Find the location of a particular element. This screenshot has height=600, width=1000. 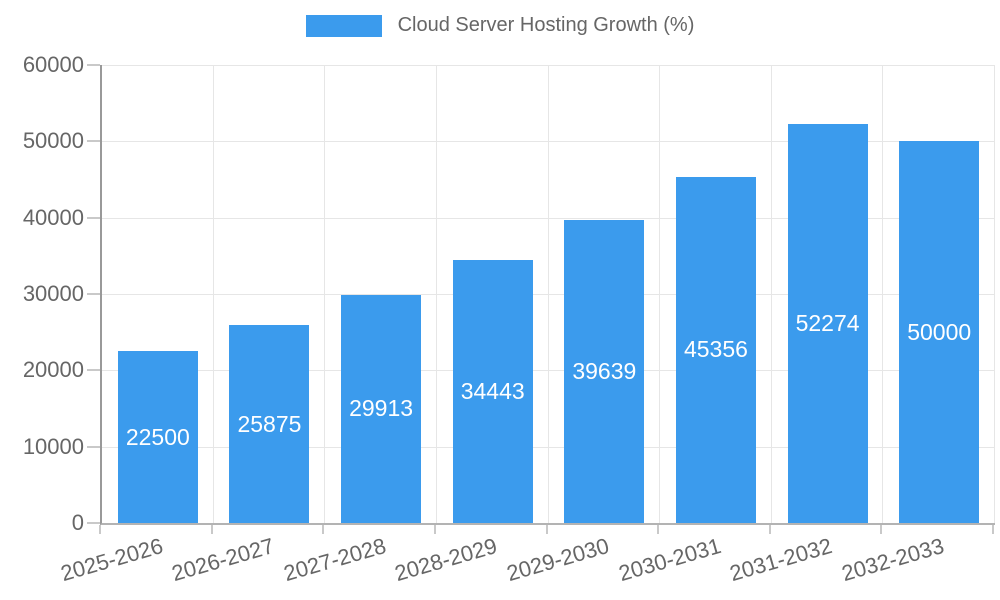

bar-2025-2026: 22500 is located at coordinates (157, 437).